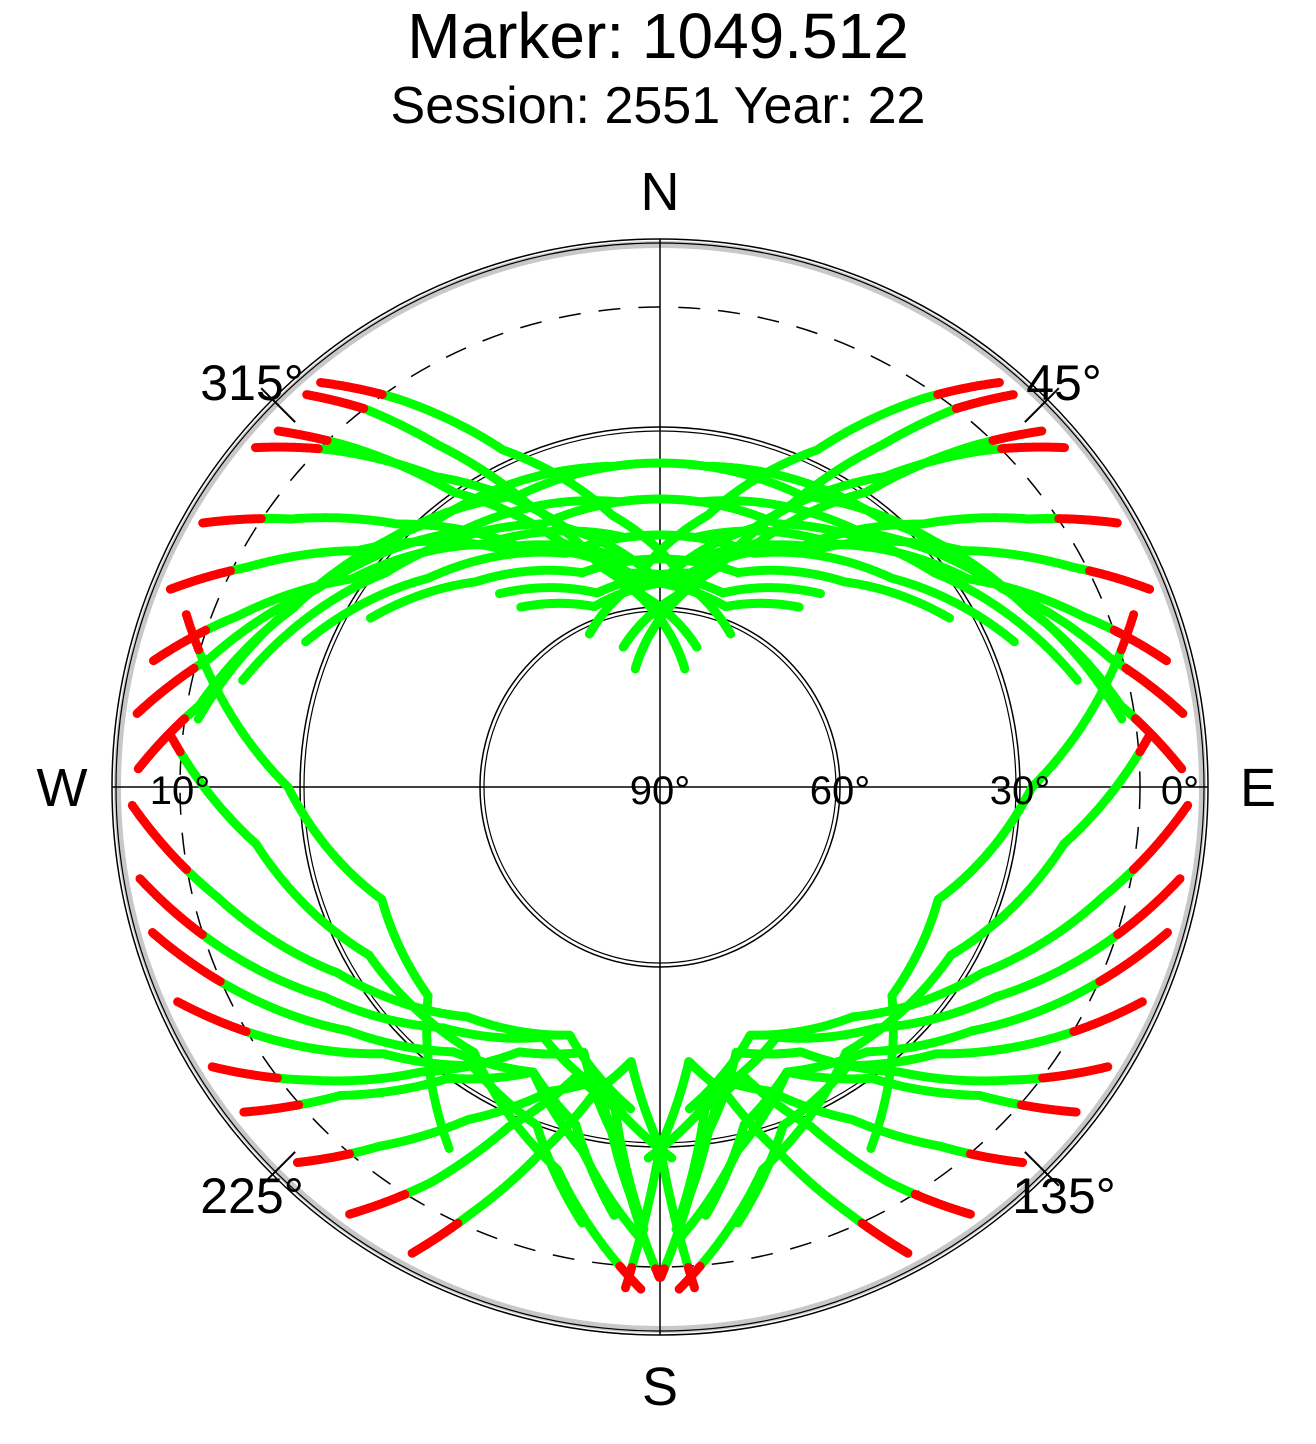 Image resolution: width=1316 pixels, height=1444 pixels. I want to click on chart-title: Marker: 1049.512, so click(658, 36).